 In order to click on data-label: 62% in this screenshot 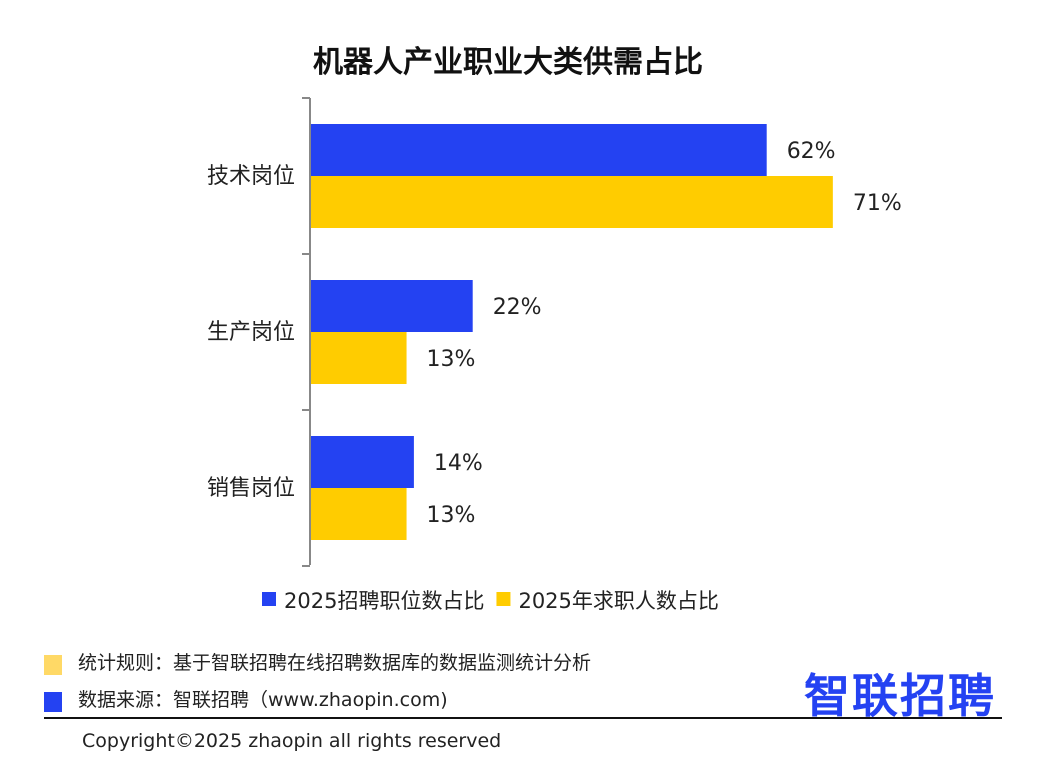, I will do `click(811, 151)`.